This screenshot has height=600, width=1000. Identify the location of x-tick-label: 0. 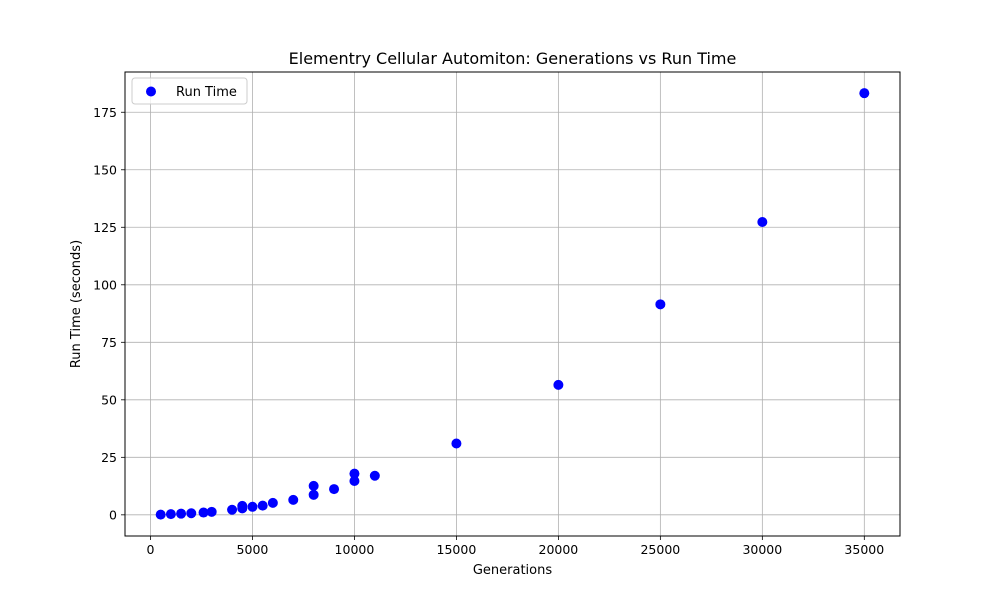
(151, 549).